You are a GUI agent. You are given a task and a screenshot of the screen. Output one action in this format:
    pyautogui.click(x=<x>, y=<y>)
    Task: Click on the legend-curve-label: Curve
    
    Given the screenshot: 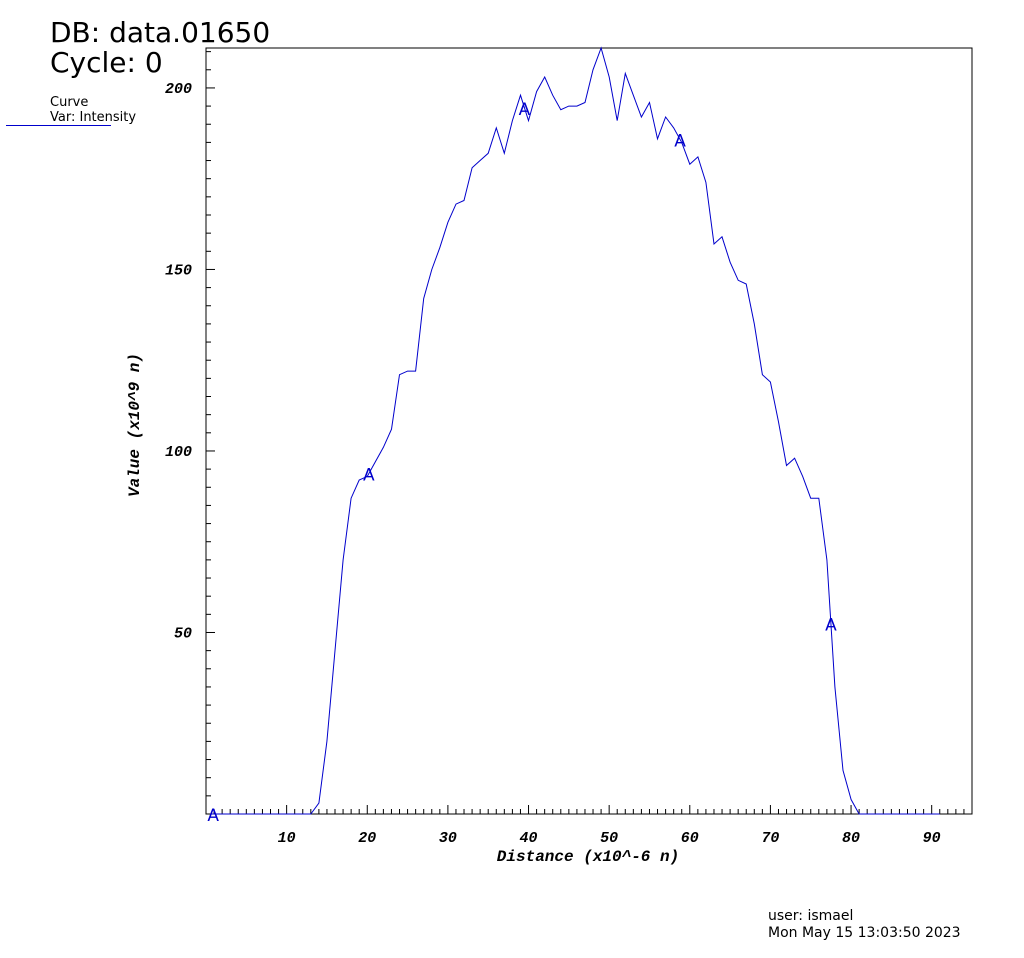 What is the action you would take?
    pyautogui.click(x=69, y=102)
    